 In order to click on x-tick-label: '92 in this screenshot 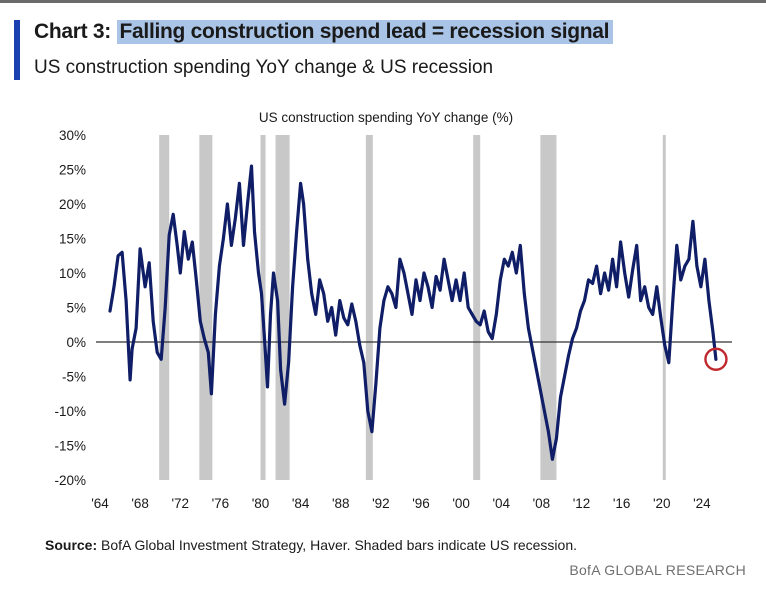, I will do `click(381, 503)`.